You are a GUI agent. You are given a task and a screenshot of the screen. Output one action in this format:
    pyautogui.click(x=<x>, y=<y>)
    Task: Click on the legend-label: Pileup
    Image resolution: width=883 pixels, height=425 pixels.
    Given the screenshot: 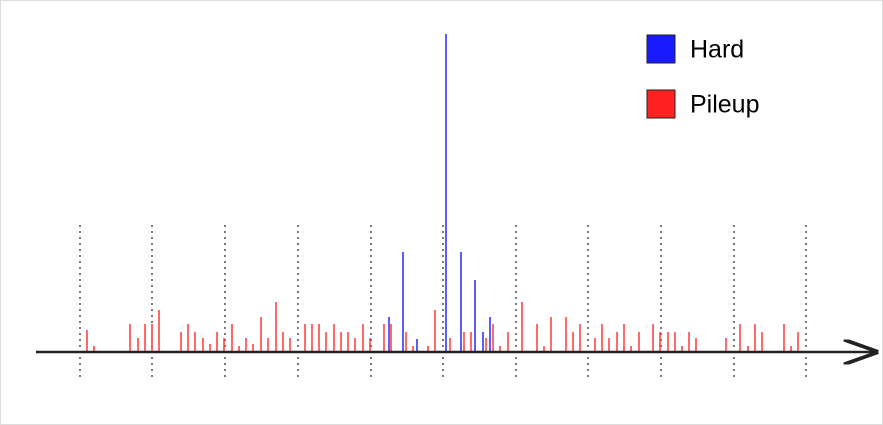 What is the action you would take?
    pyautogui.click(x=725, y=105)
    